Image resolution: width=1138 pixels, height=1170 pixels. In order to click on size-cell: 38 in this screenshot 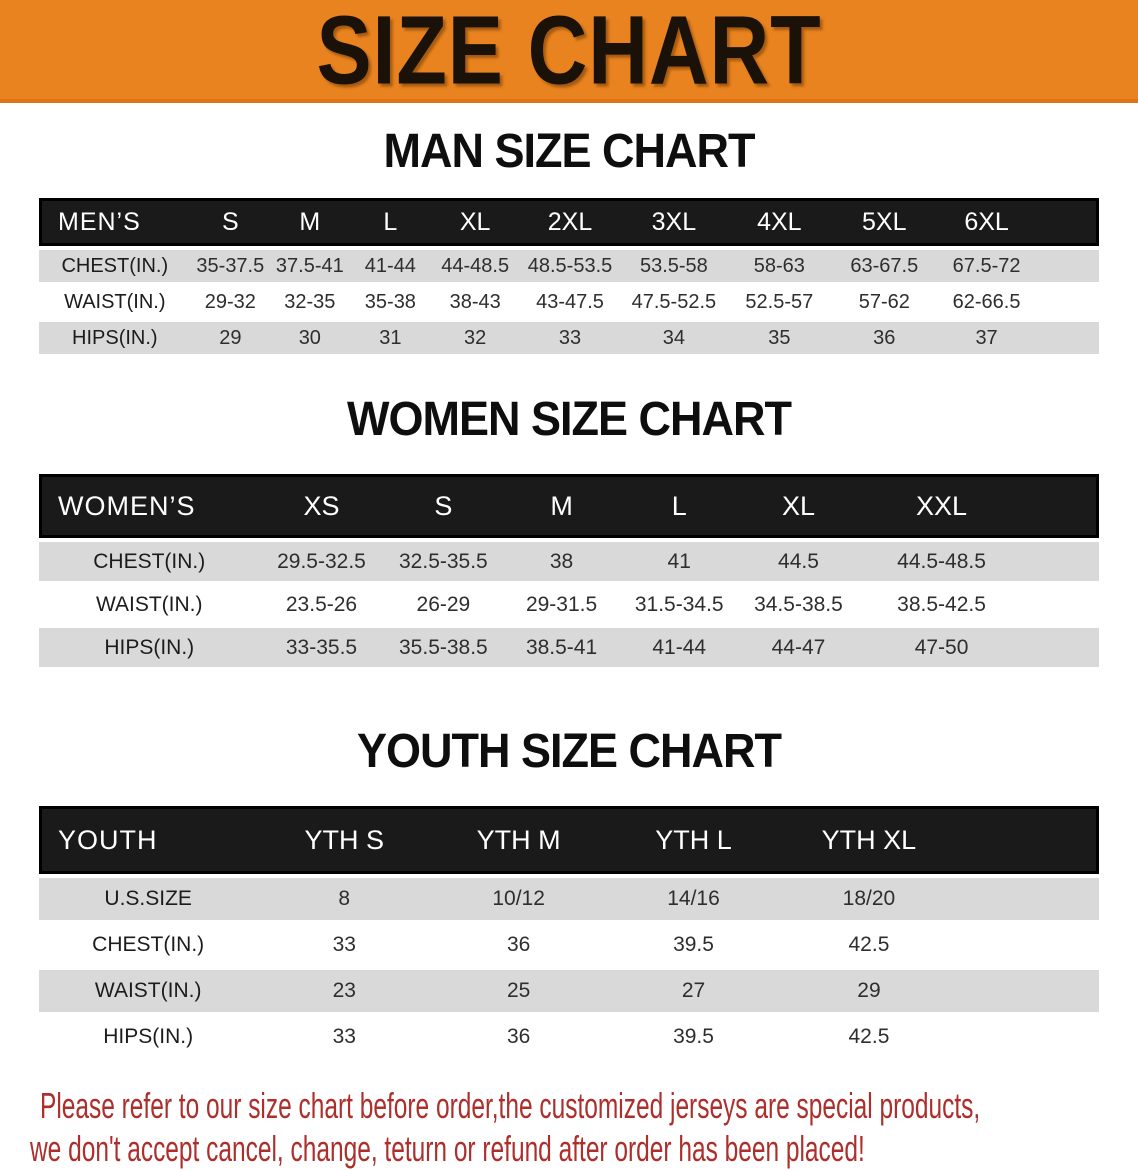, I will do `click(561, 561)`.